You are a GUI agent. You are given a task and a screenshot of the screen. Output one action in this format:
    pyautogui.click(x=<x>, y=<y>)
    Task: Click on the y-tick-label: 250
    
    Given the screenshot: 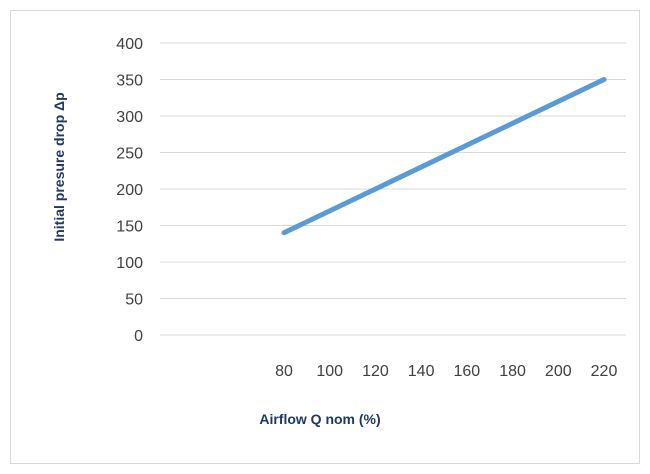 What is the action you would take?
    pyautogui.click(x=129, y=154)
    